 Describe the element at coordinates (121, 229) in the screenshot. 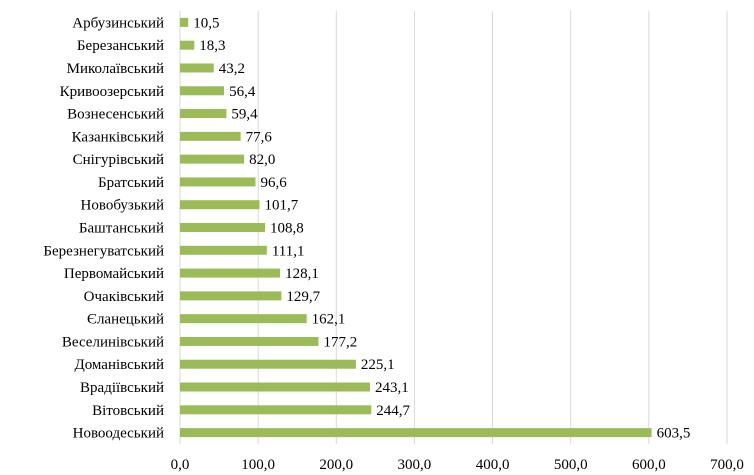

I see `category-label: Баштанський` at that location.